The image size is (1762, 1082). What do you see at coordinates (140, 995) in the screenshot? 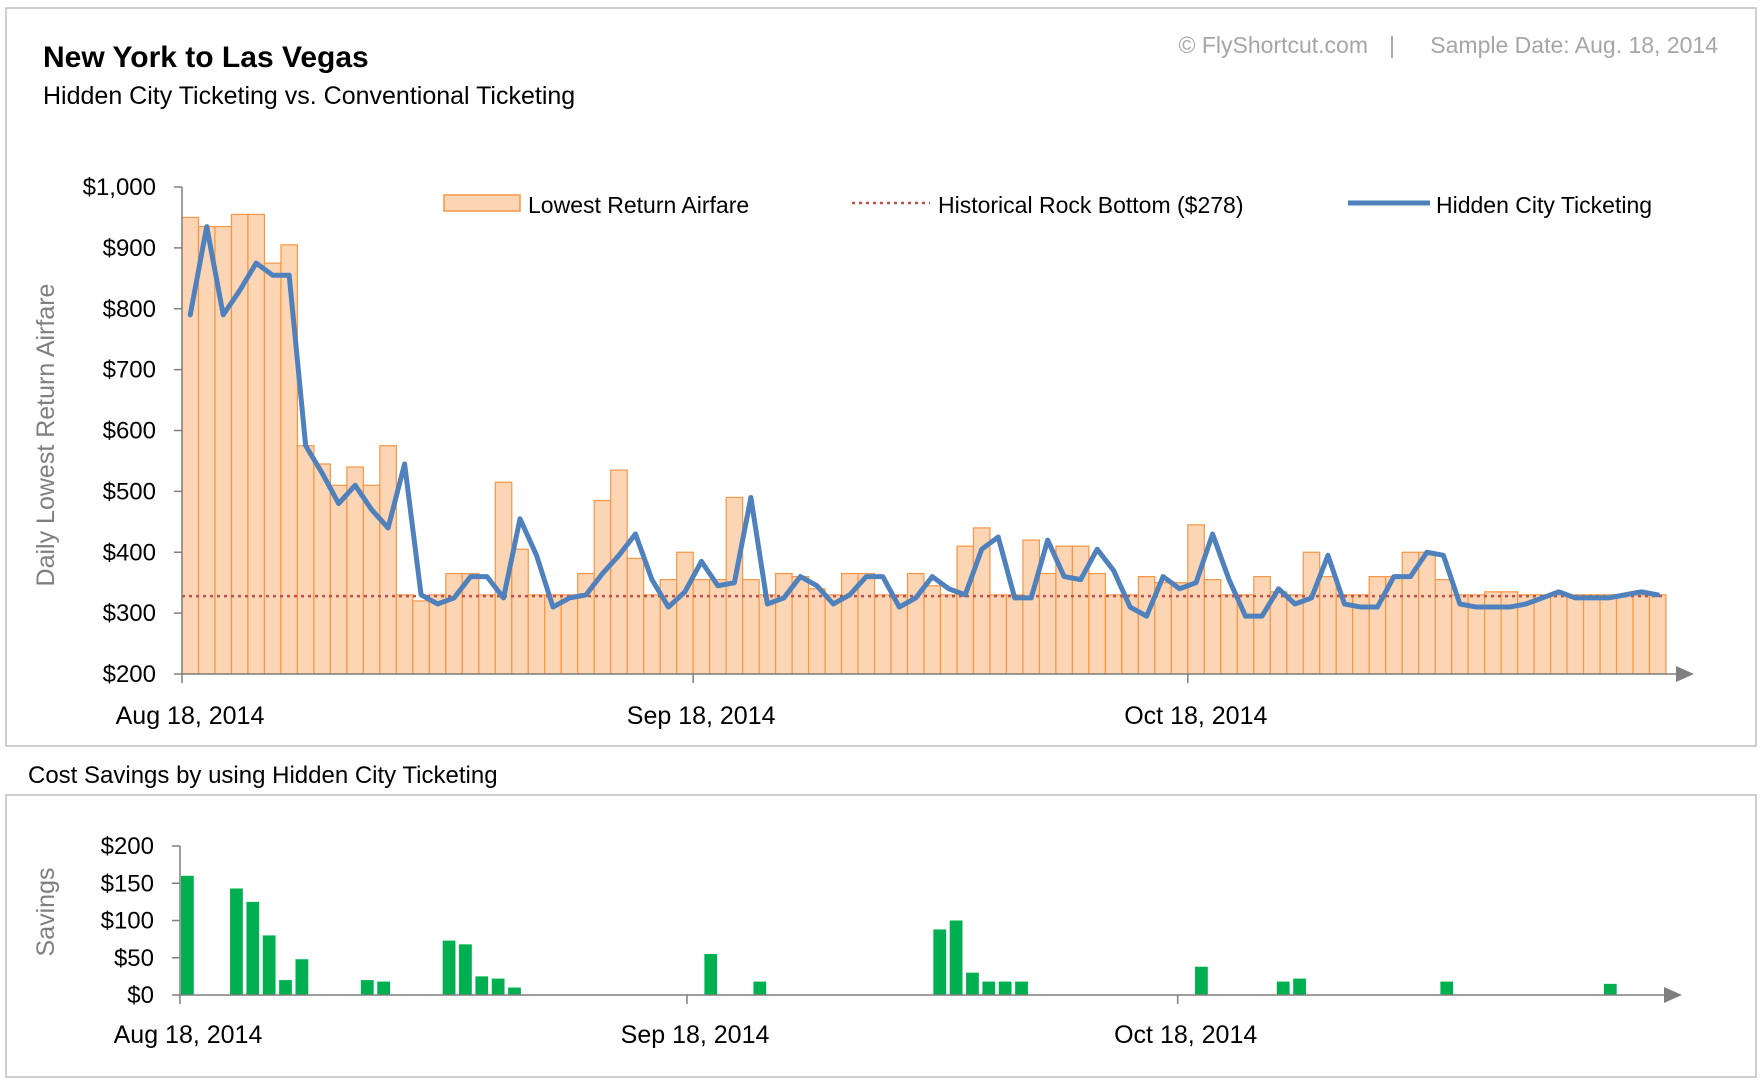
I see `savings-y-tick-label: $0` at bounding box center [140, 995].